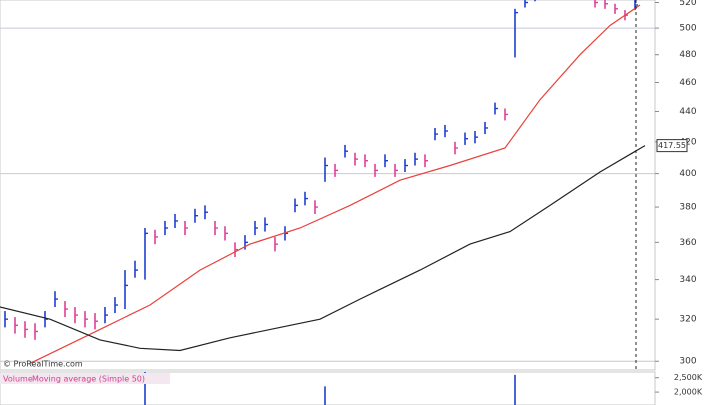  Describe the element at coordinates (687, 83) in the screenshot. I see `y-tick-label: 460` at that location.